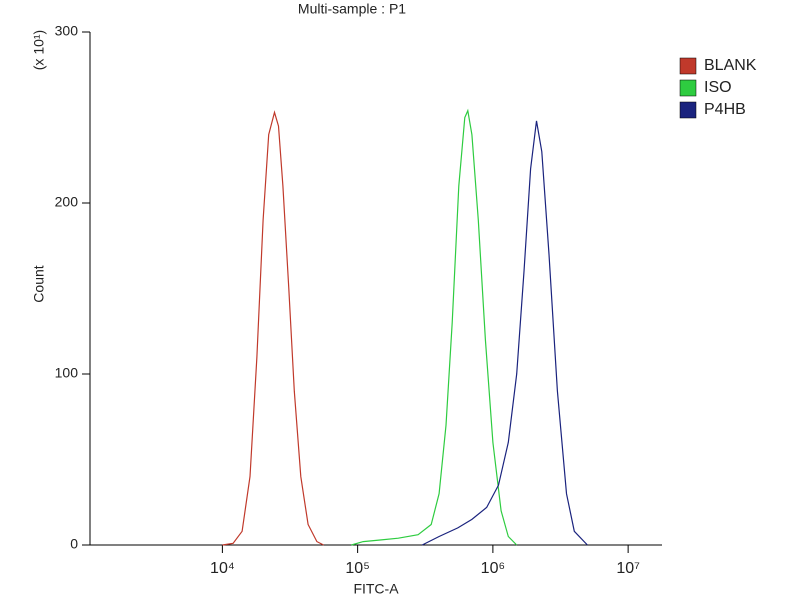 This screenshot has height=600, width=800. What do you see at coordinates (67, 202) in the screenshot?
I see `y-tick-label: 200` at bounding box center [67, 202].